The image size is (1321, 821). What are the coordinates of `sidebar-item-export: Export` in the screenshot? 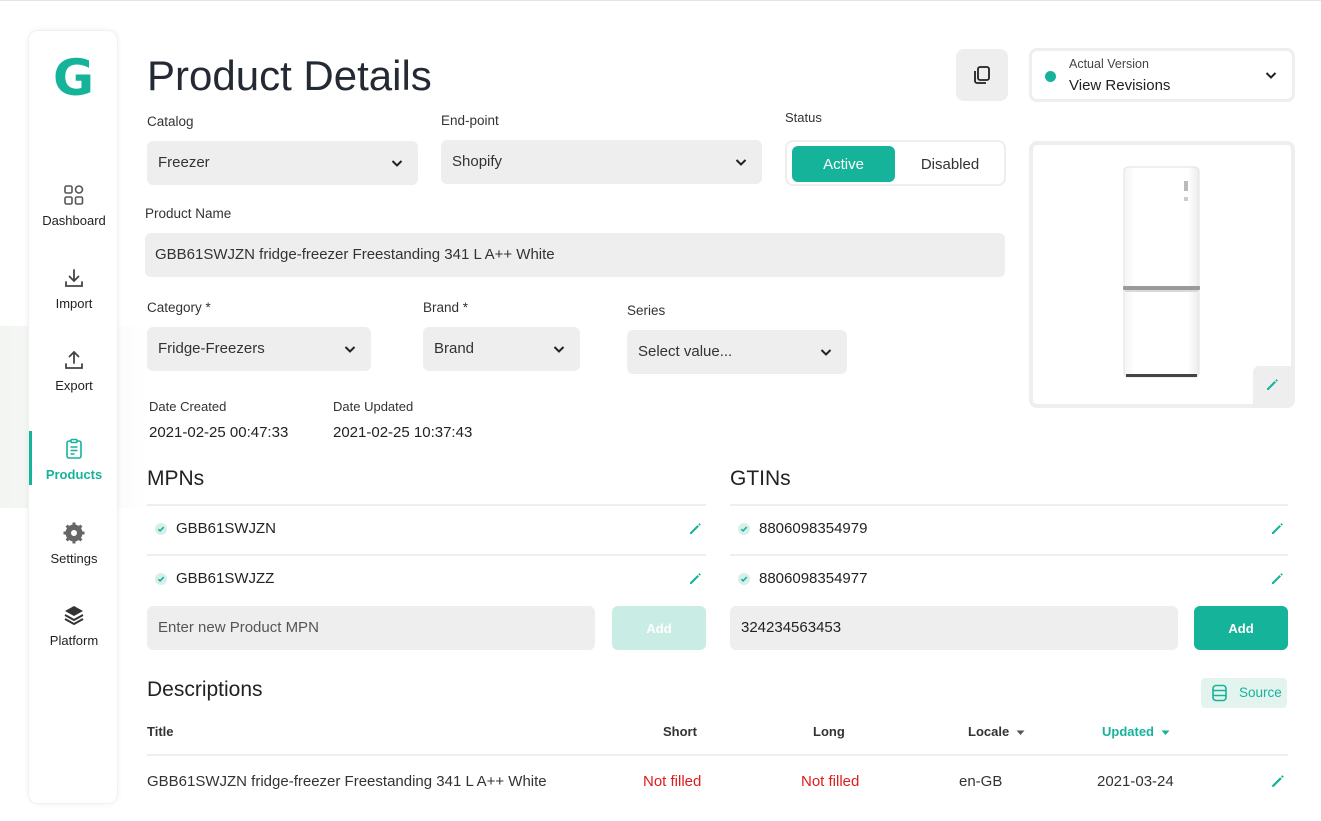 It's located at (74, 378).